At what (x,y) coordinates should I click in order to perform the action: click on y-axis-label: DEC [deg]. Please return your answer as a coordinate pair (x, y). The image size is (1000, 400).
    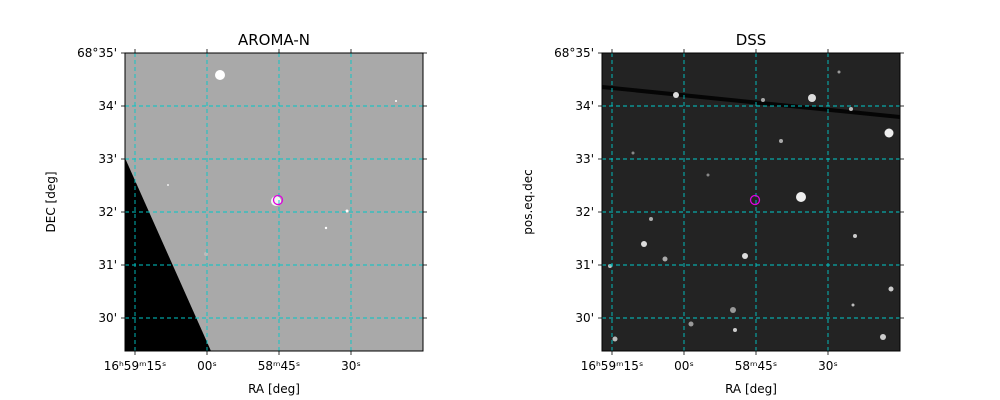
    Looking at the image, I should click on (51, 202).